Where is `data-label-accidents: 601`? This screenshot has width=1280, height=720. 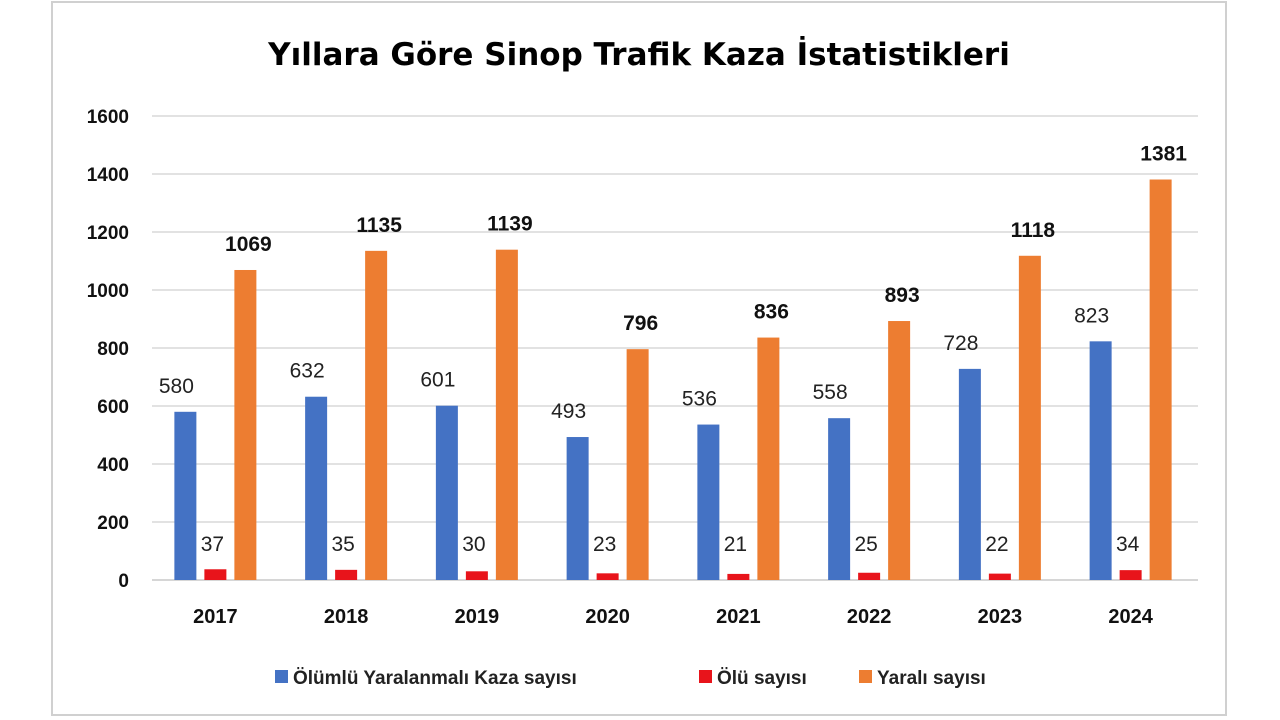 data-label-accidents: 601 is located at coordinates (437, 380).